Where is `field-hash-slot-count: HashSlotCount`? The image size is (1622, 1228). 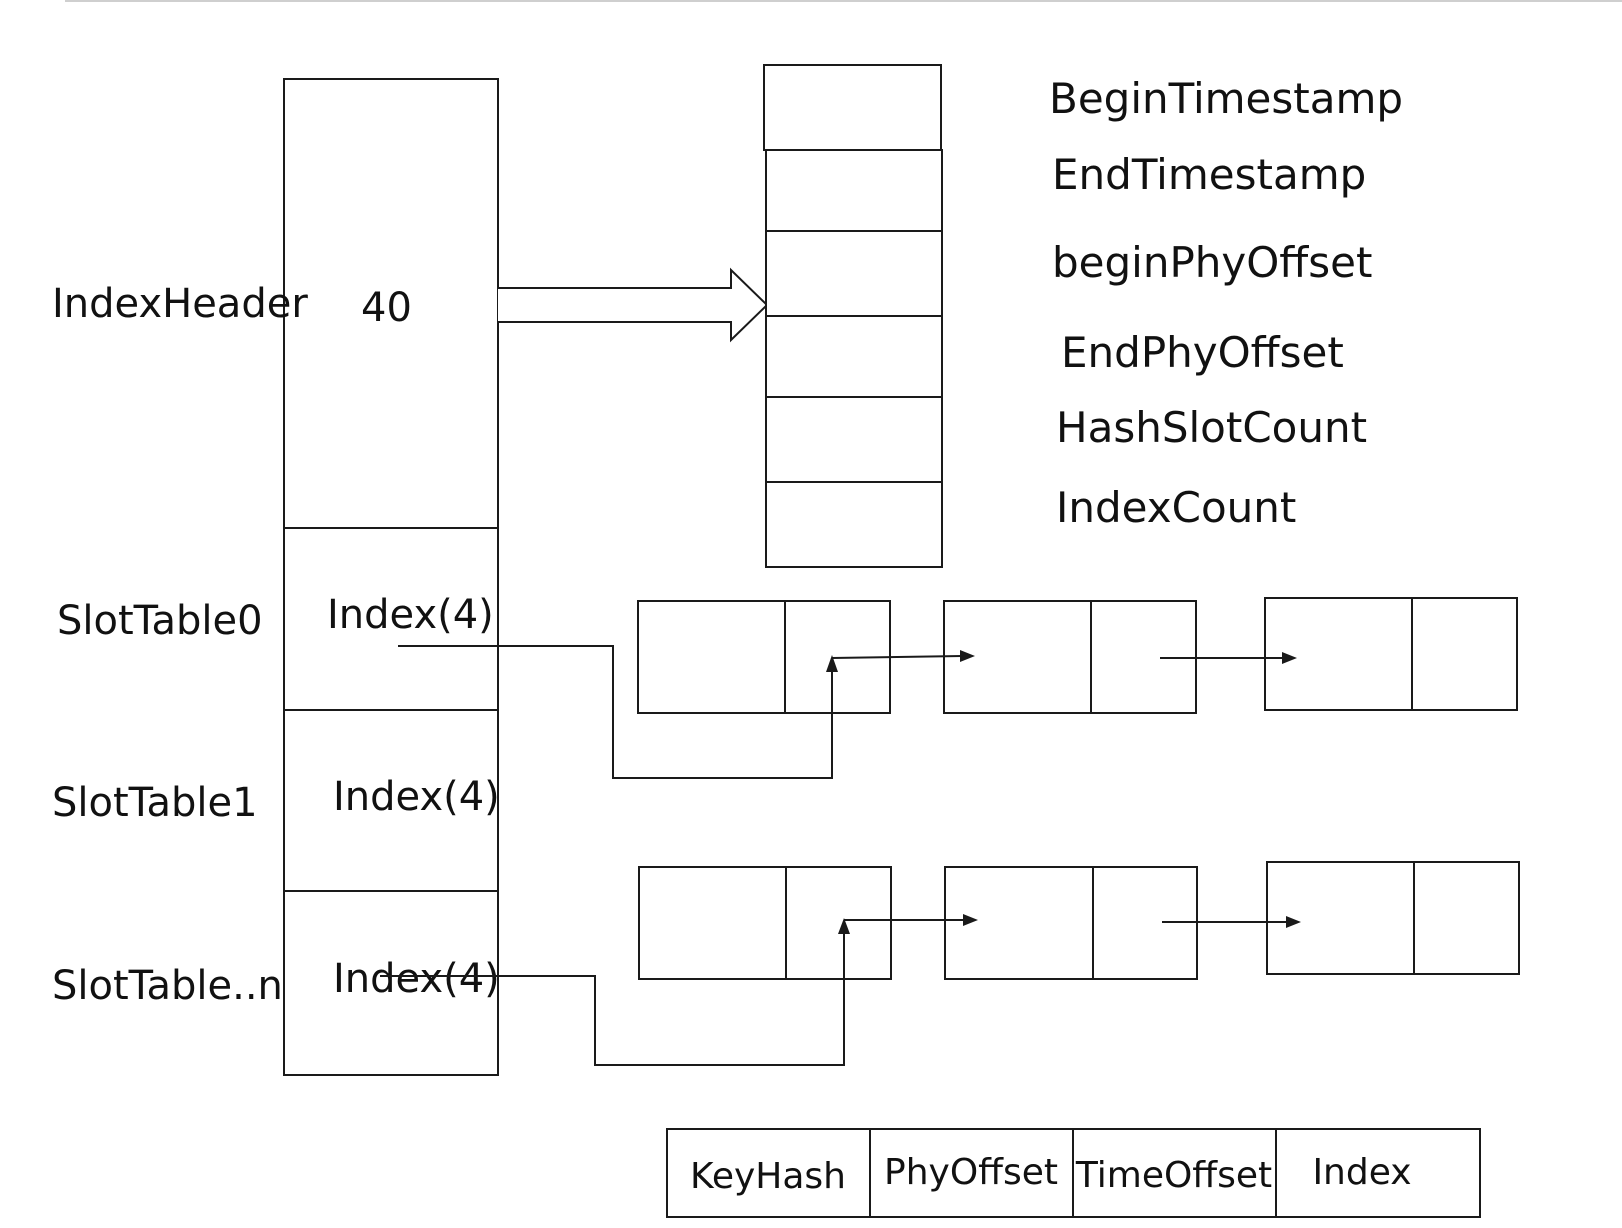 field-hash-slot-count: HashSlotCount is located at coordinates (1211, 427).